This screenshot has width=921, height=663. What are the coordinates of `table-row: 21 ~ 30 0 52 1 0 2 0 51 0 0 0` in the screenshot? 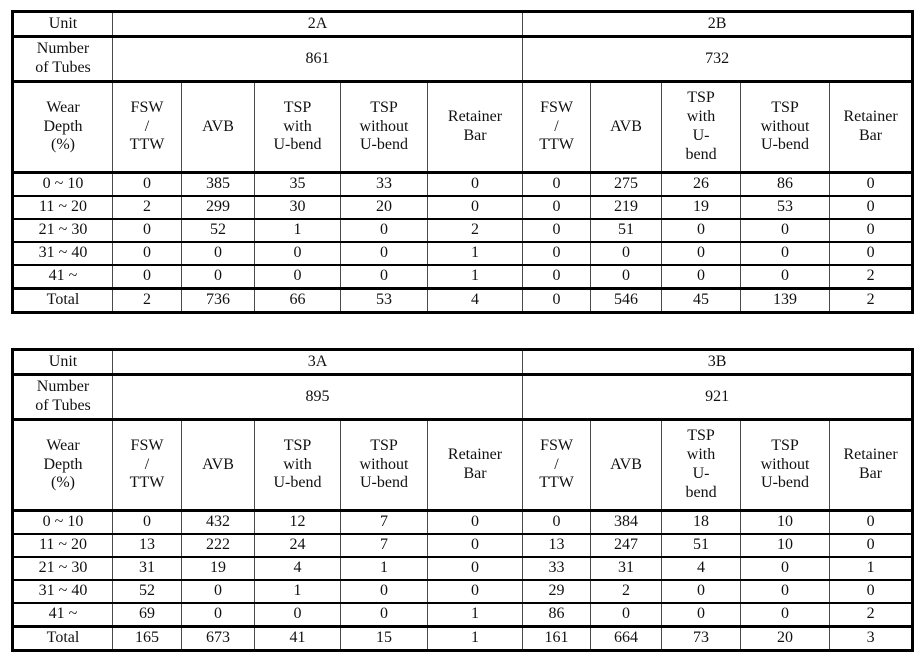 It's located at (463, 230).